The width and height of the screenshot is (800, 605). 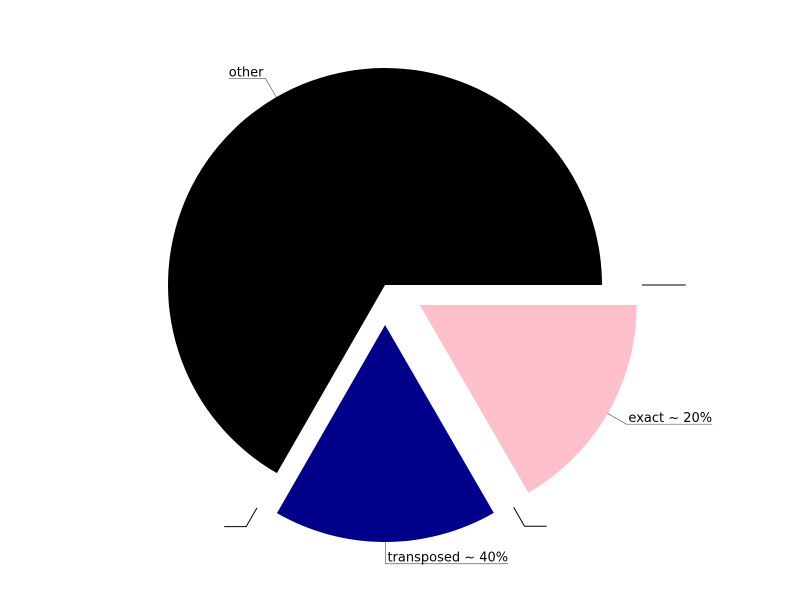 I want to click on pie-label-transposed-40: transposed ~ 40%, so click(x=447, y=558).